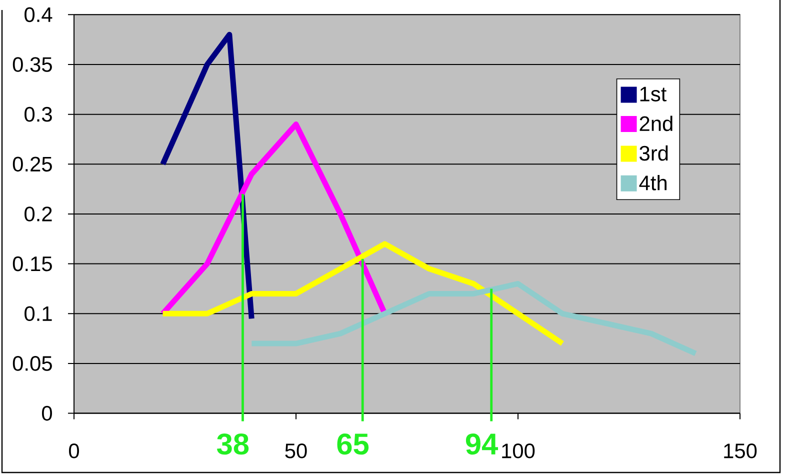 This screenshot has height=474, width=785. Describe the element at coordinates (656, 124) in the screenshot. I see `legend-label: 2nd` at that location.